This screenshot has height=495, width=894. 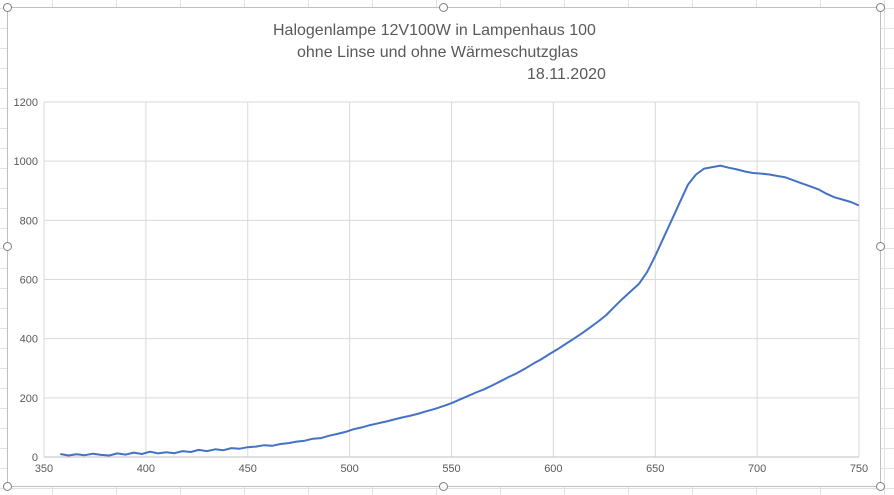 What do you see at coordinates (880, 486) in the screenshot?
I see `resize-handle-bottom-right` at bounding box center [880, 486].